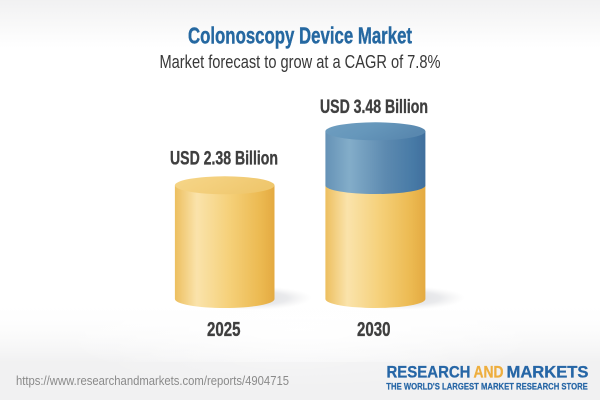 The width and height of the screenshot is (600, 400). What do you see at coordinates (224, 159) in the screenshot?
I see `svg-text: USD 2.38 Billion` at bounding box center [224, 159].